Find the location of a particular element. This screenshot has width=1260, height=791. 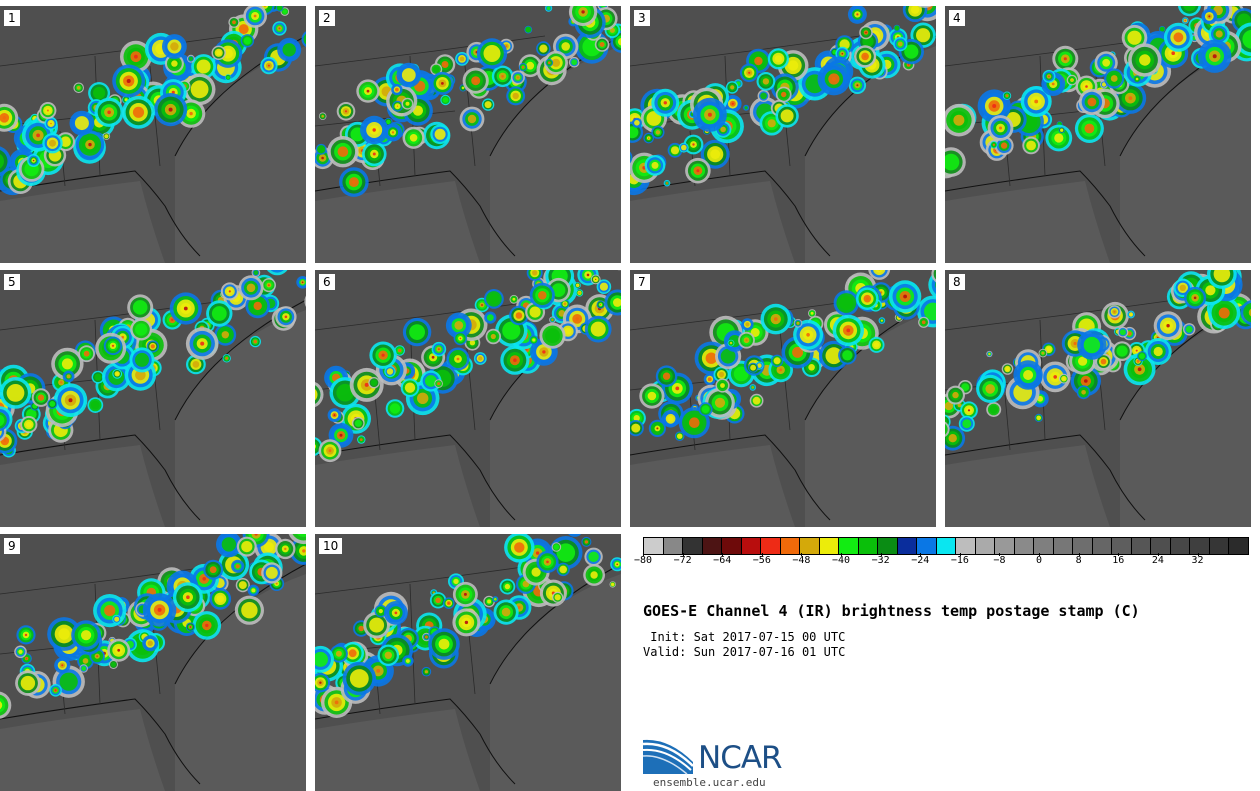

ensemble-member-panel: 8 is located at coordinates (1098, 398).